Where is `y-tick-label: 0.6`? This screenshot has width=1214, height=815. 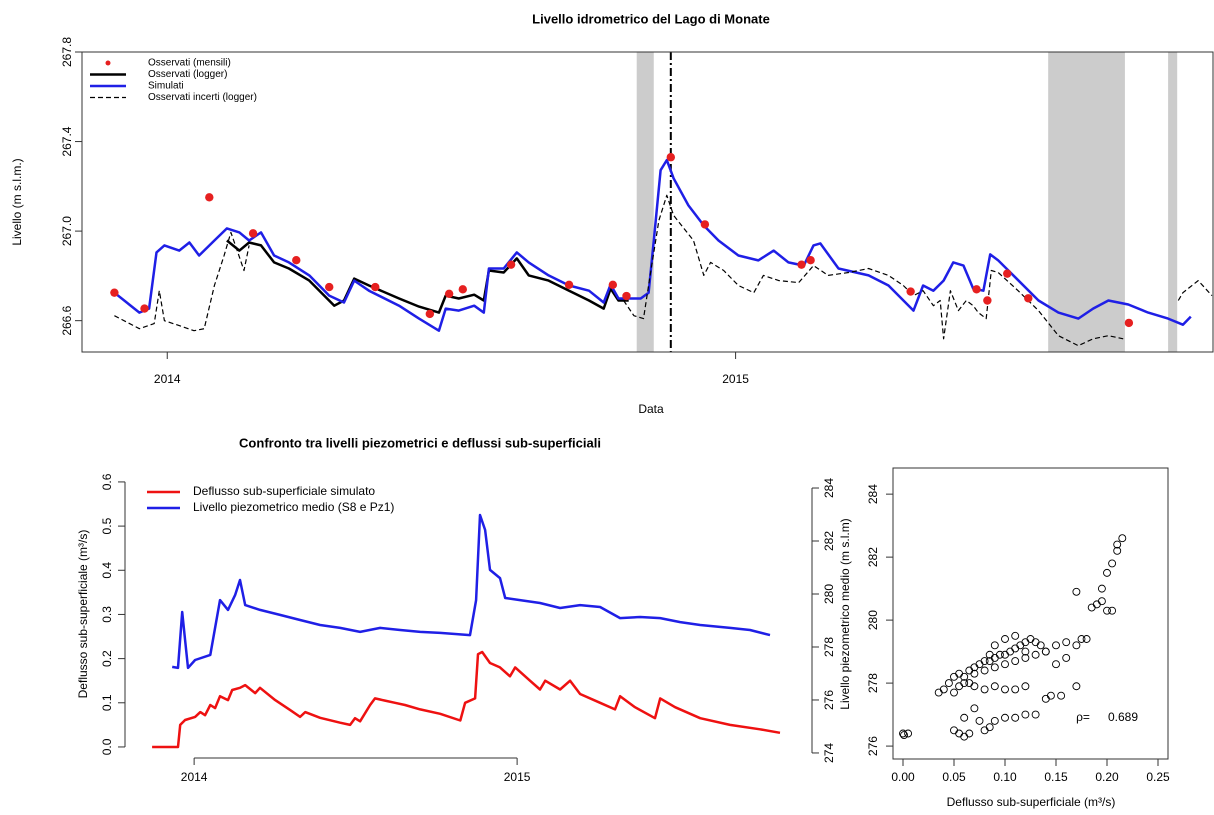
y-tick-label: 0.6 is located at coordinates (107, 481).